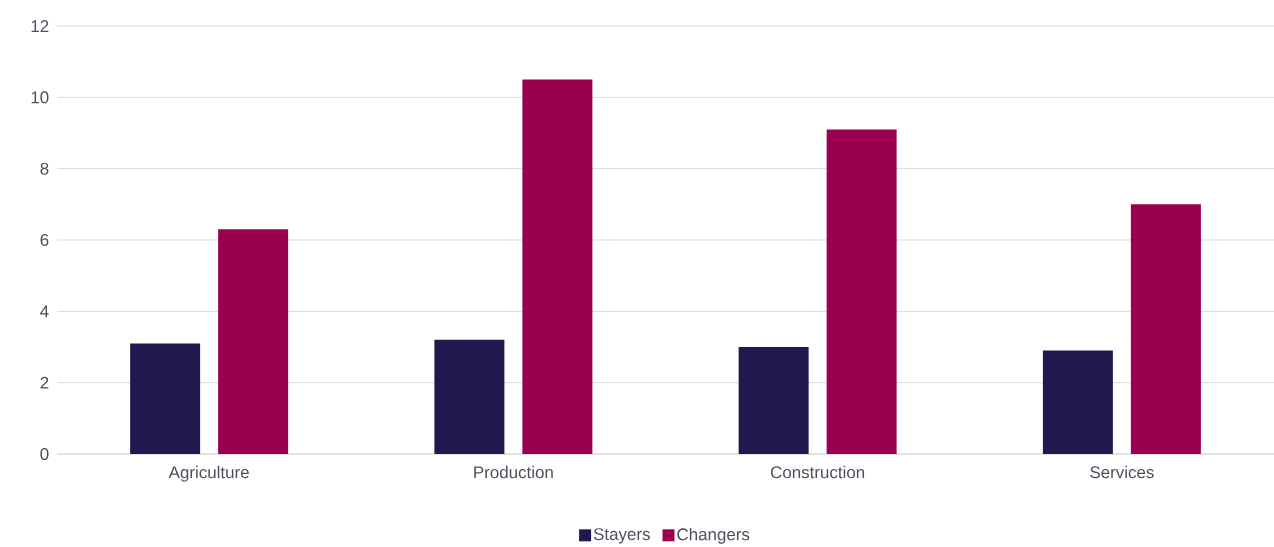  Describe the element at coordinates (40, 26) in the screenshot. I see `y-tick-label: 12` at that location.